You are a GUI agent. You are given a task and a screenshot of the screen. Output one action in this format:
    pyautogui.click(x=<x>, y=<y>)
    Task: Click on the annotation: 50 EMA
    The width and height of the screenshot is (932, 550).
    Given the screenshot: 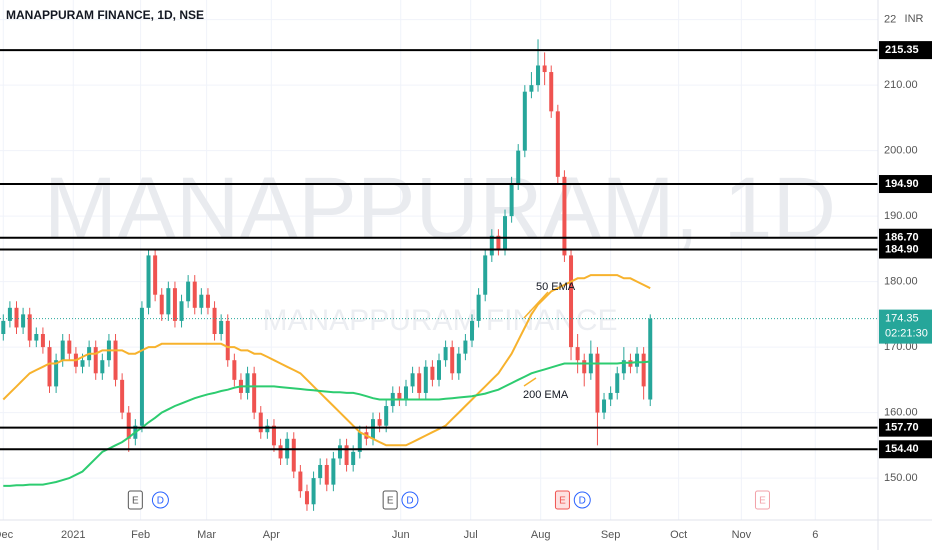 What is the action you would take?
    pyautogui.click(x=556, y=287)
    